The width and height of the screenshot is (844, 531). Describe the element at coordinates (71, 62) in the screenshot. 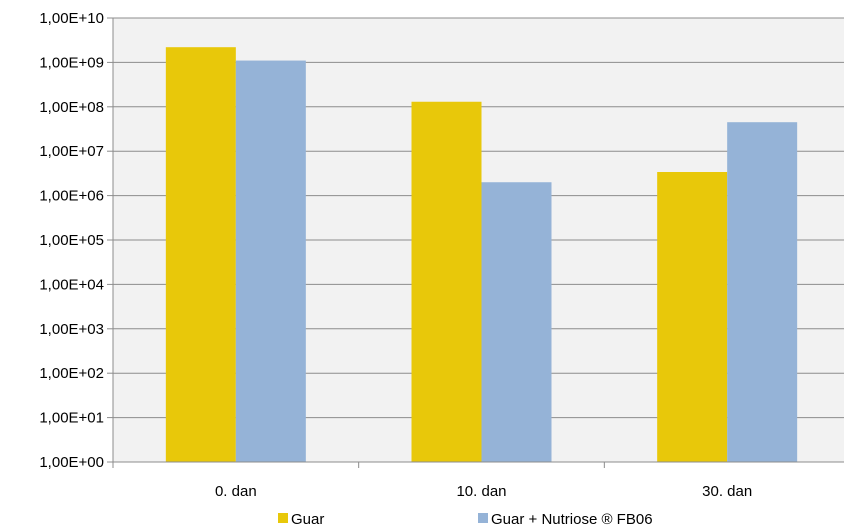

I see `y-tick-label: 1,00E+09` at that location.